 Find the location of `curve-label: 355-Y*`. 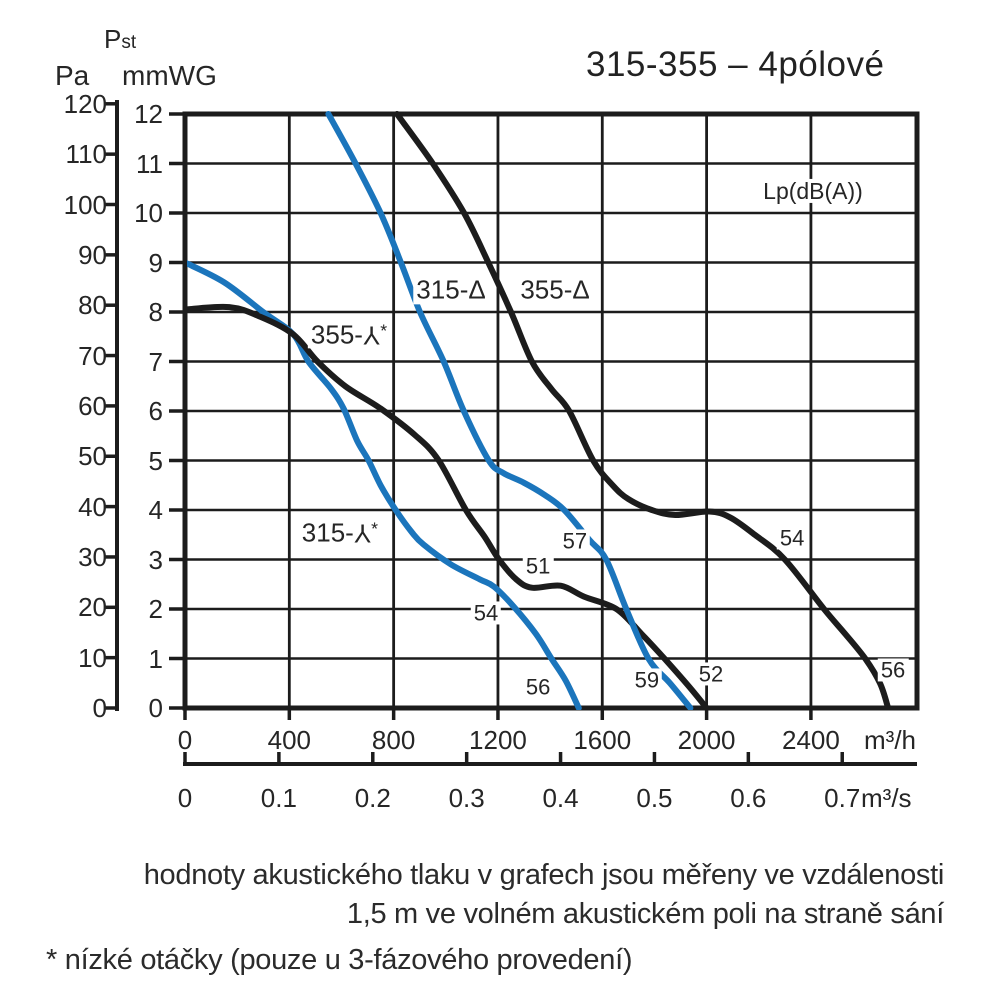

curve-label: 355-Y* is located at coordinates (349, 335).